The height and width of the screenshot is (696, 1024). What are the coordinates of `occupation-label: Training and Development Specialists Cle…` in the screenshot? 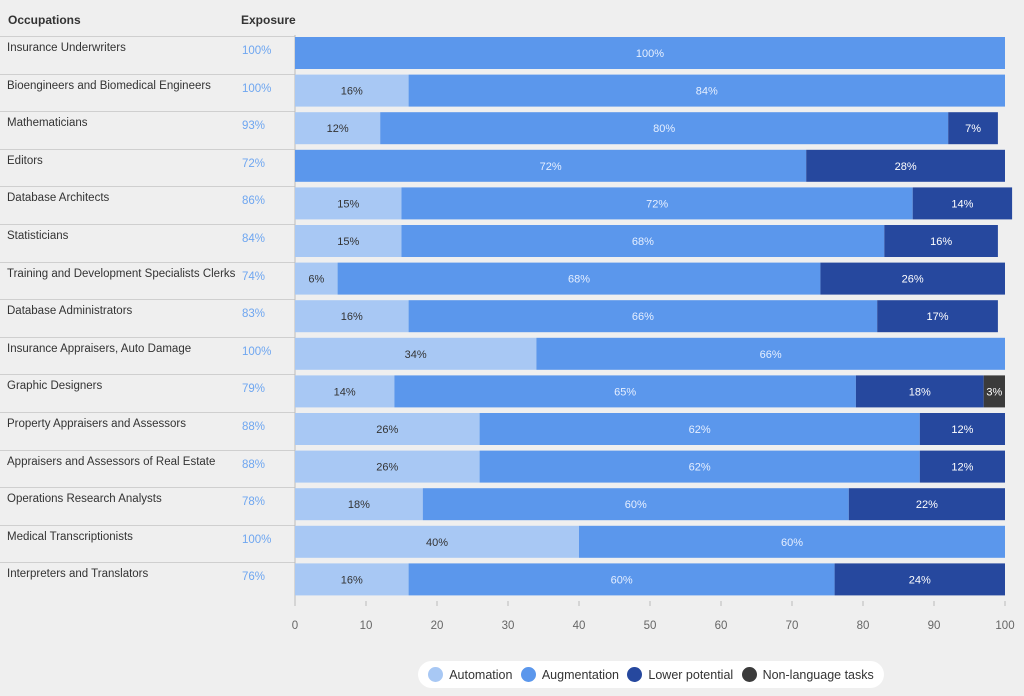 It's located at (121, 273).